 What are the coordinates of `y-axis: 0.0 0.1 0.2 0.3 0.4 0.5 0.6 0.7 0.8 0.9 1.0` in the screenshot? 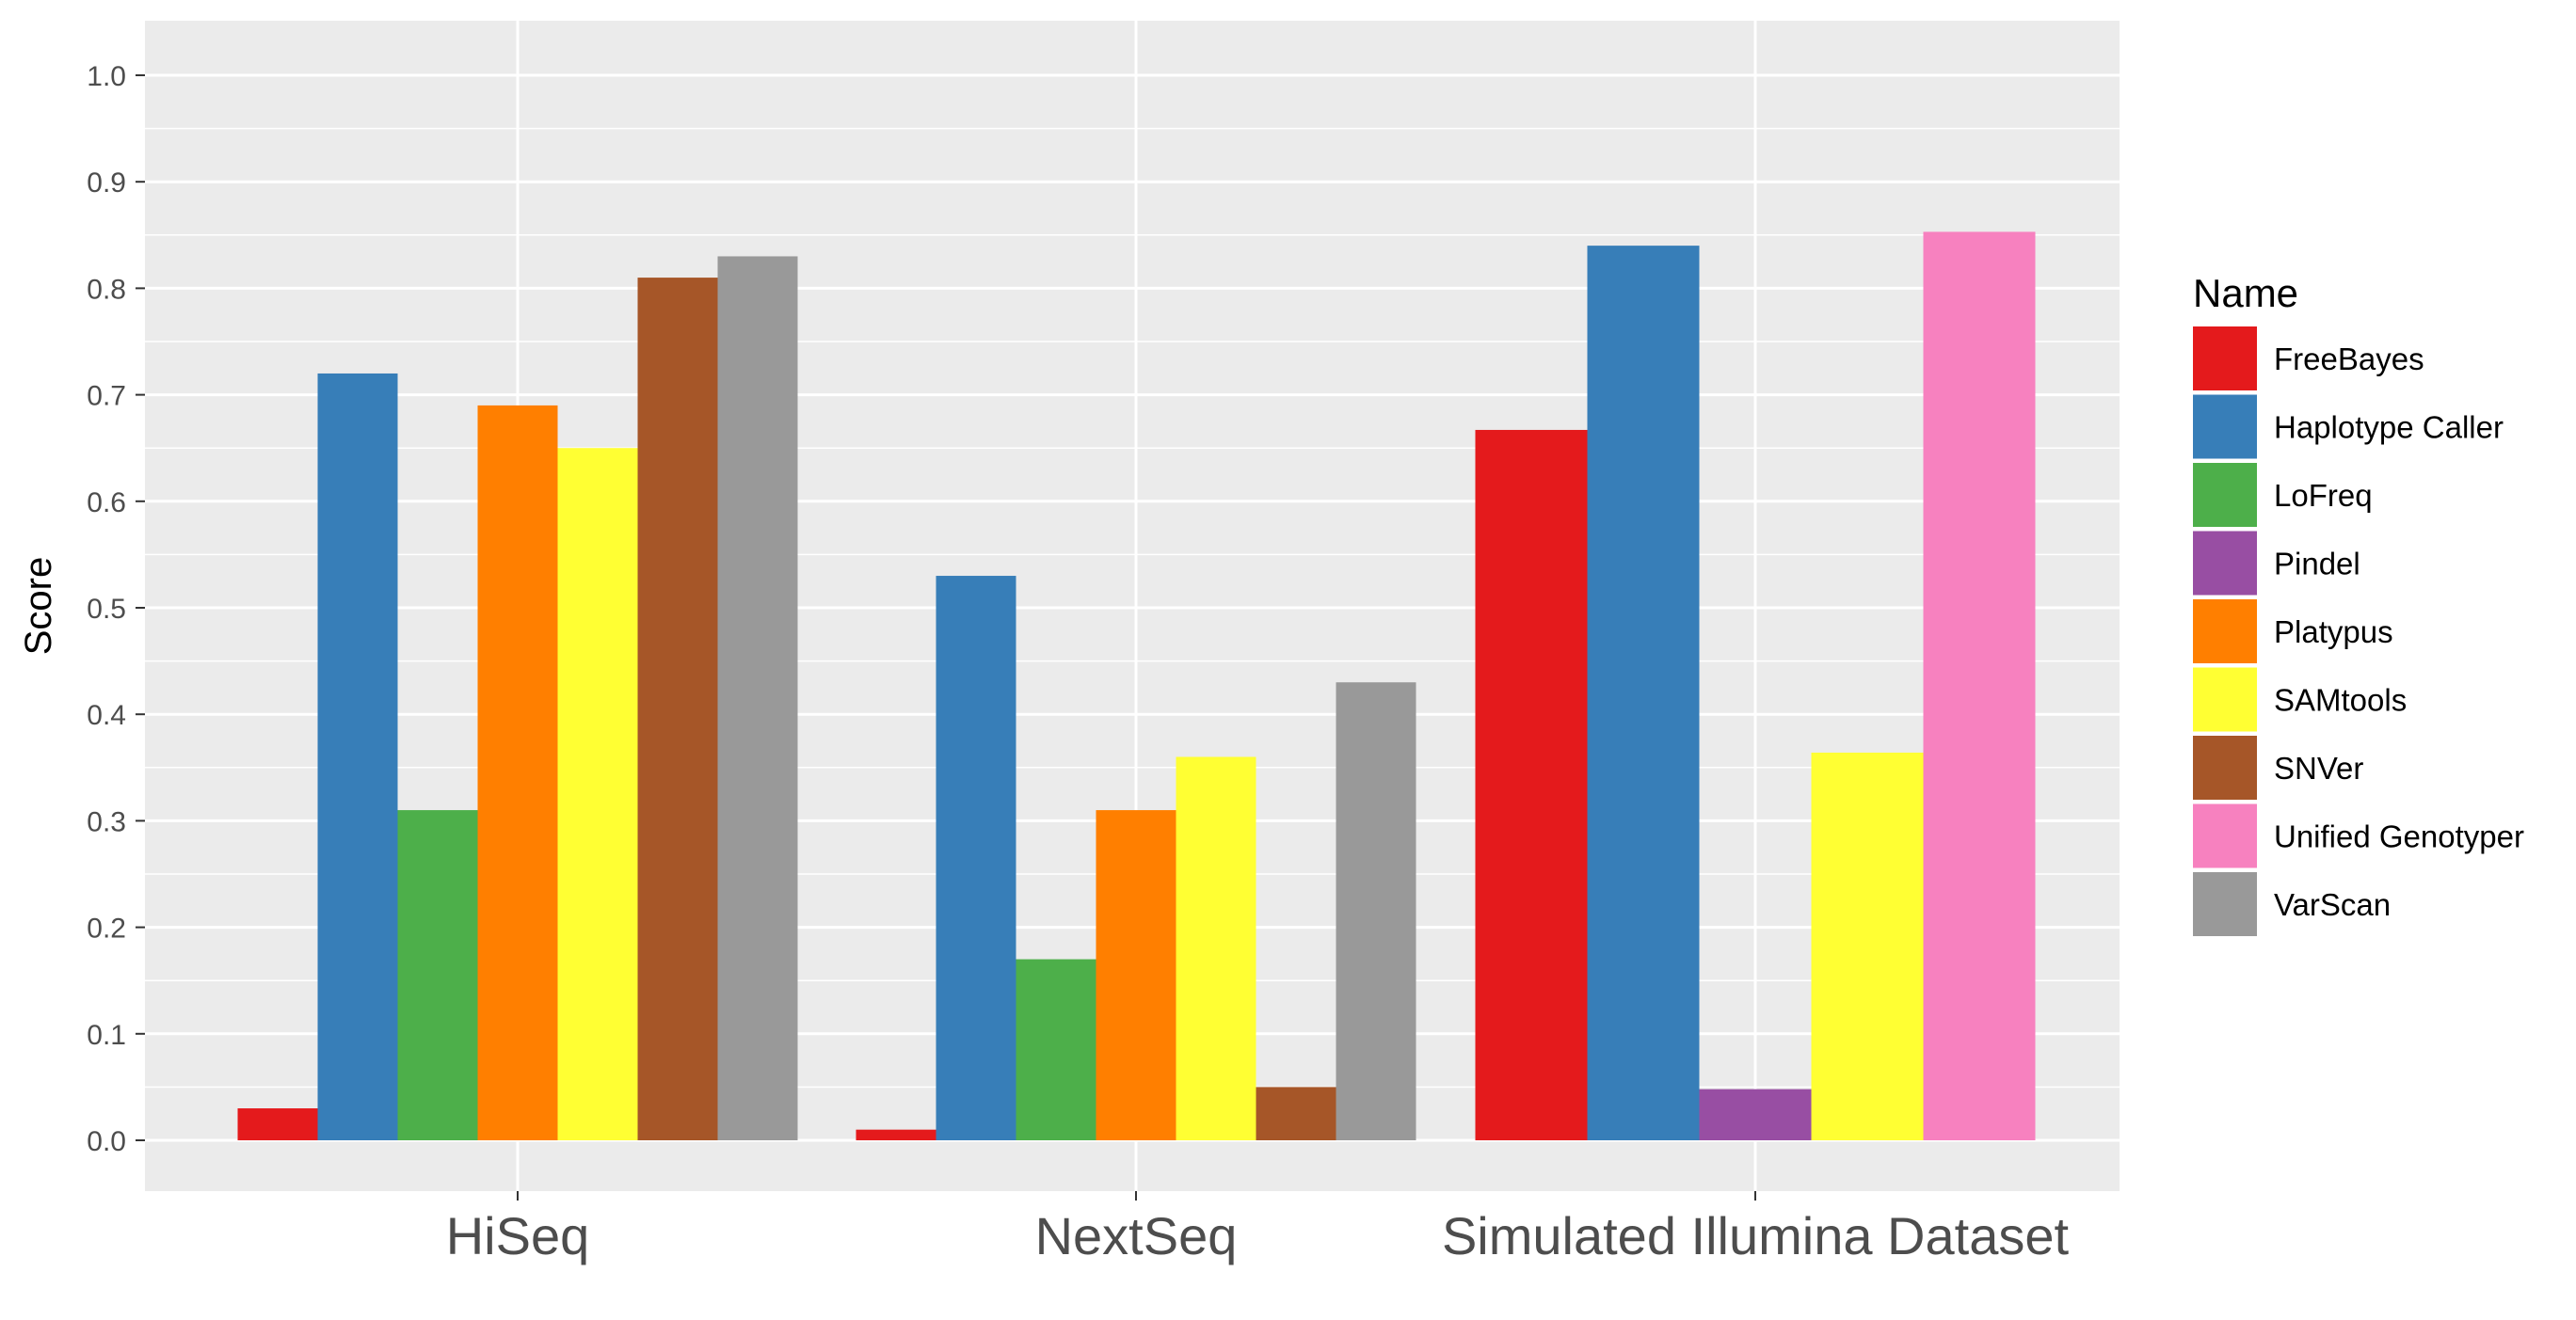 It's located at (116, 609).